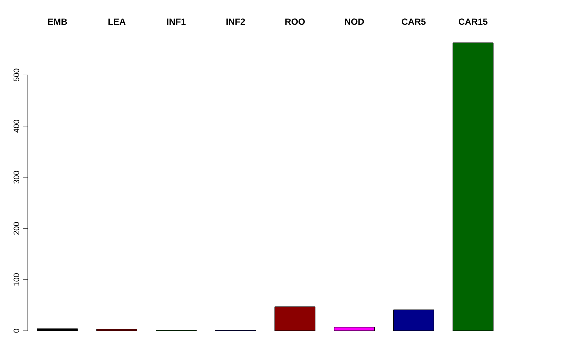  What do you see at coordinates (354, 22) in the screenshot?
I see `x-tick-label: NOD` at bounding box center [354, 22].